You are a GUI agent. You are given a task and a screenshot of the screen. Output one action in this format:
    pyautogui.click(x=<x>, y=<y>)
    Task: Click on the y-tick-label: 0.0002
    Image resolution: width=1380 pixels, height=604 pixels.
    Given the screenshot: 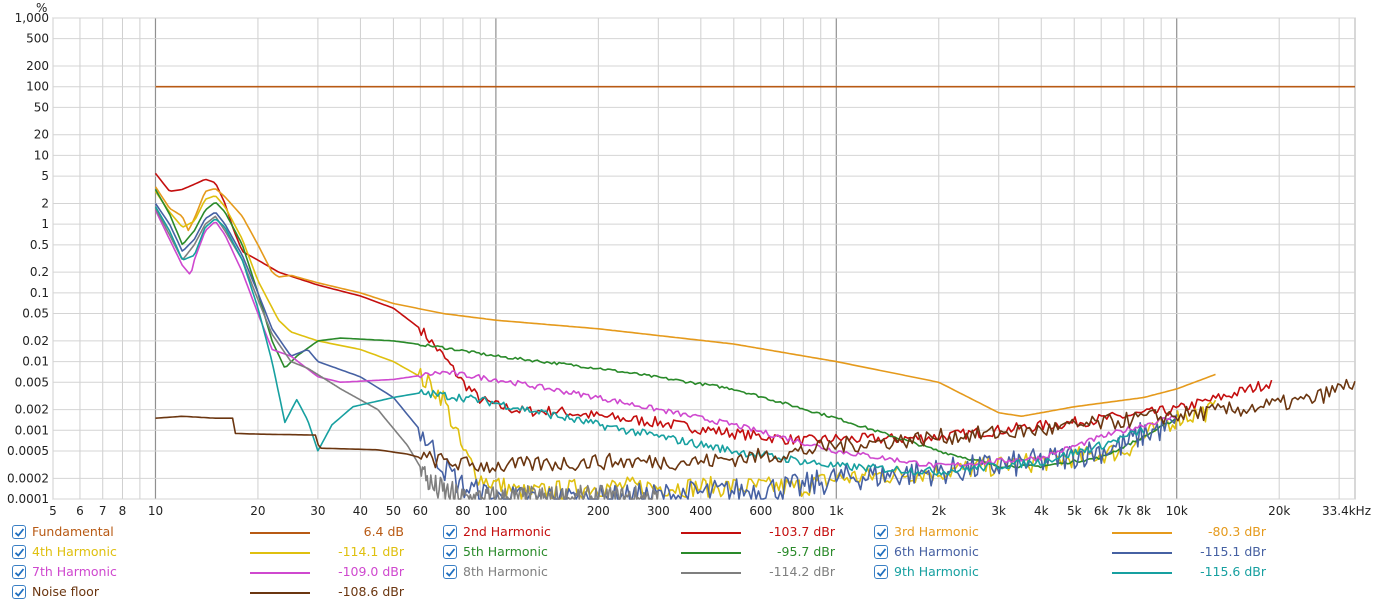 What is the action you would take?
    pyautogui.click(x=28, y=478)
    